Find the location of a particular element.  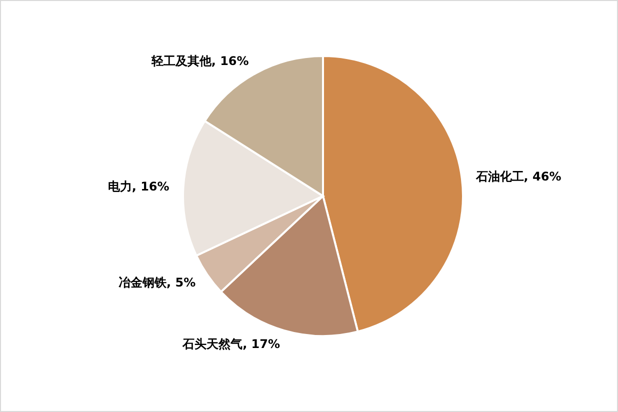

slice-label: 冶金钢铁, 5% is located at coordinates (157, 283).